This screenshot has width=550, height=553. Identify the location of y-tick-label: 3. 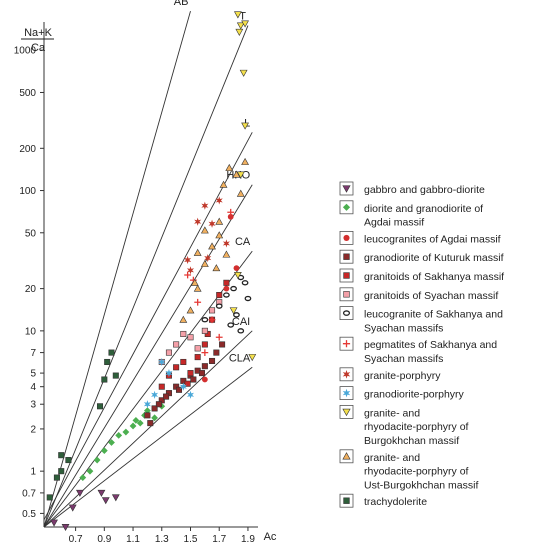
(33, 405).